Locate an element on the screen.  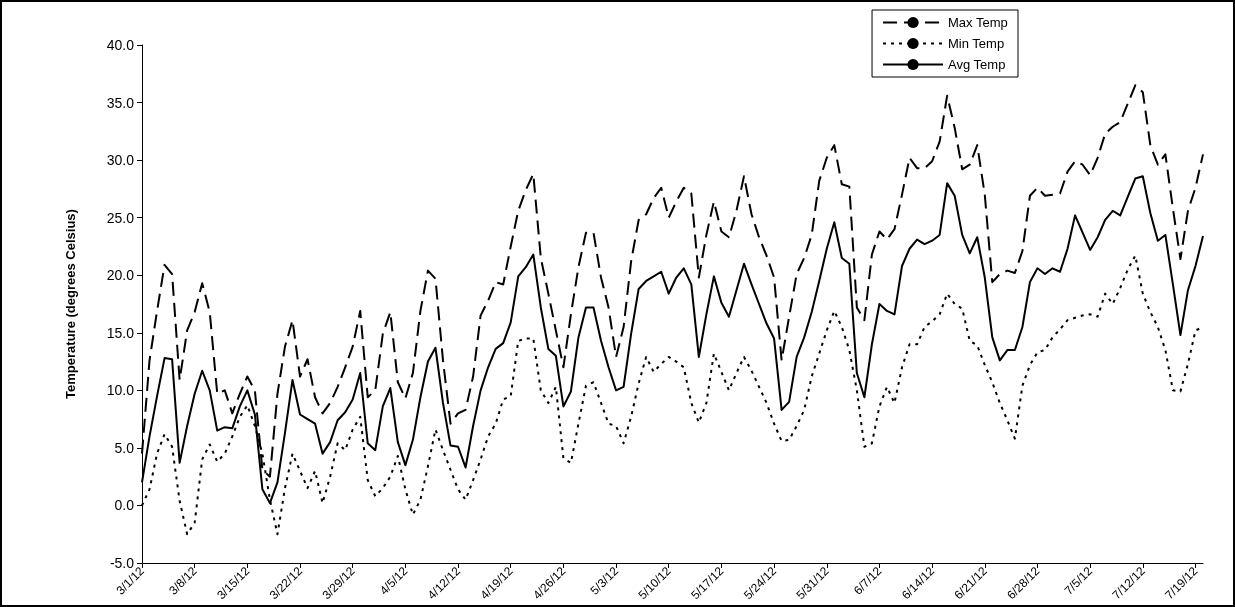
y-tick-label: 20.0 is located at coordinates (120, 275).